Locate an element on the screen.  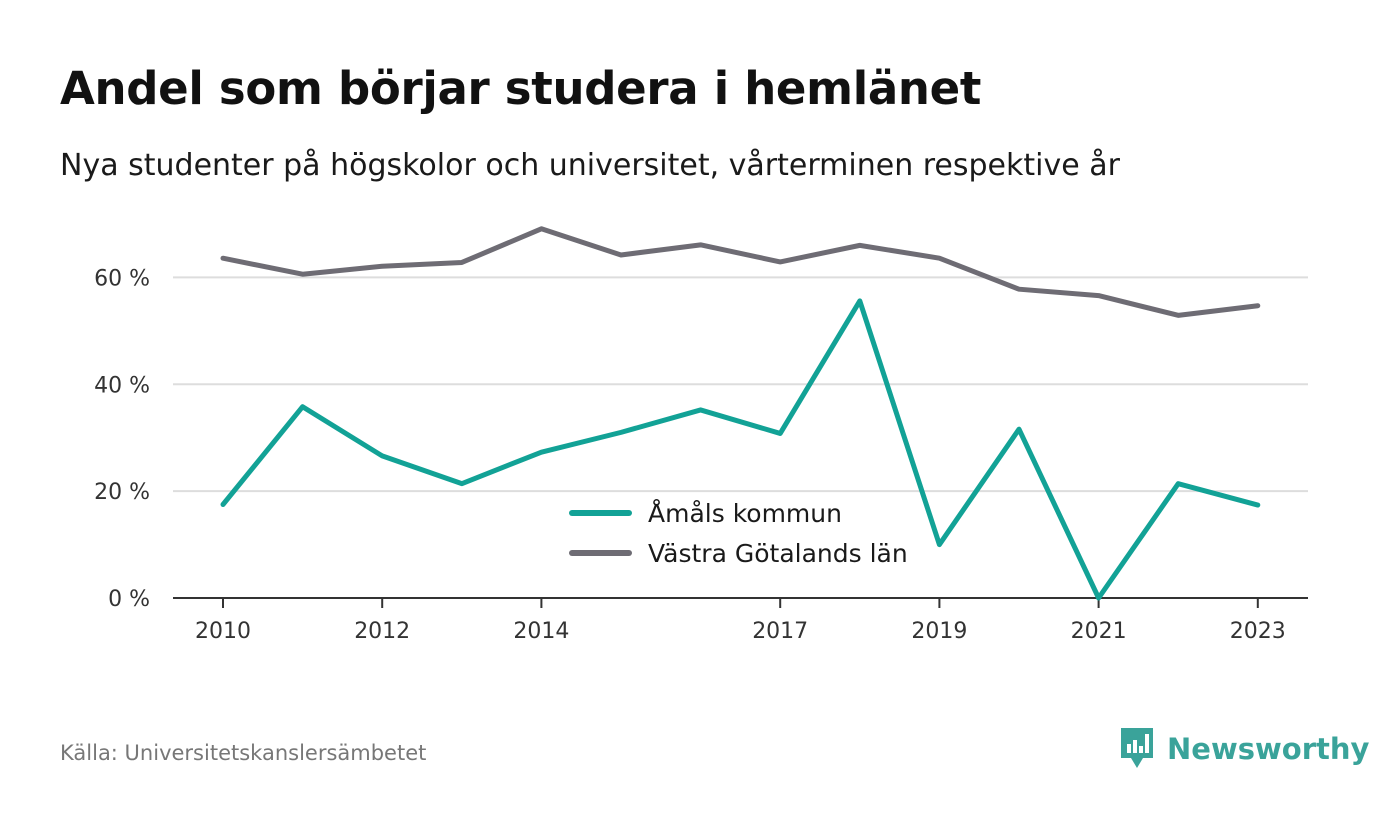
chart-title: Andel som börjar studera i hemlänet is located at coordinates (521, 88).